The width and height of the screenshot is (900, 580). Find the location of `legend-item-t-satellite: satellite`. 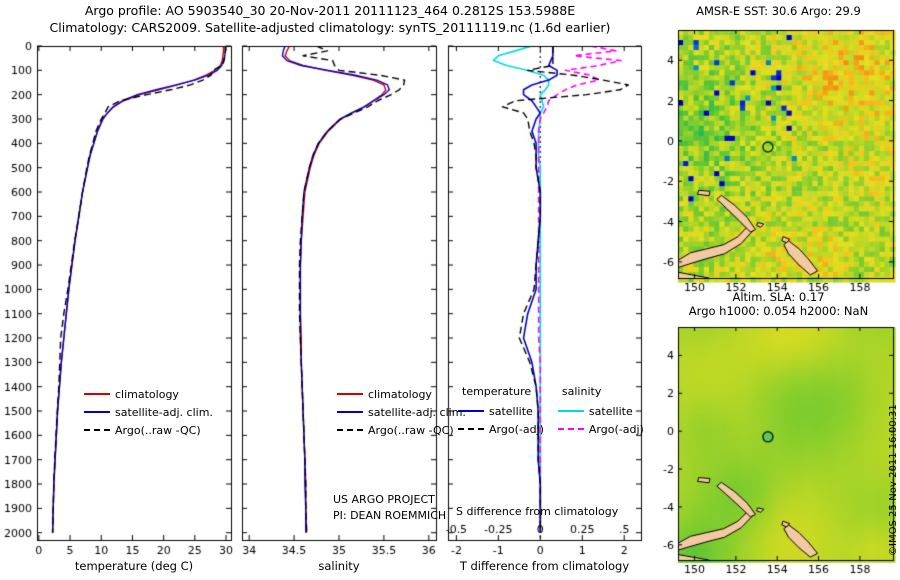

legend-item-t-satellite: satellite is located at coordinates (501, 411).